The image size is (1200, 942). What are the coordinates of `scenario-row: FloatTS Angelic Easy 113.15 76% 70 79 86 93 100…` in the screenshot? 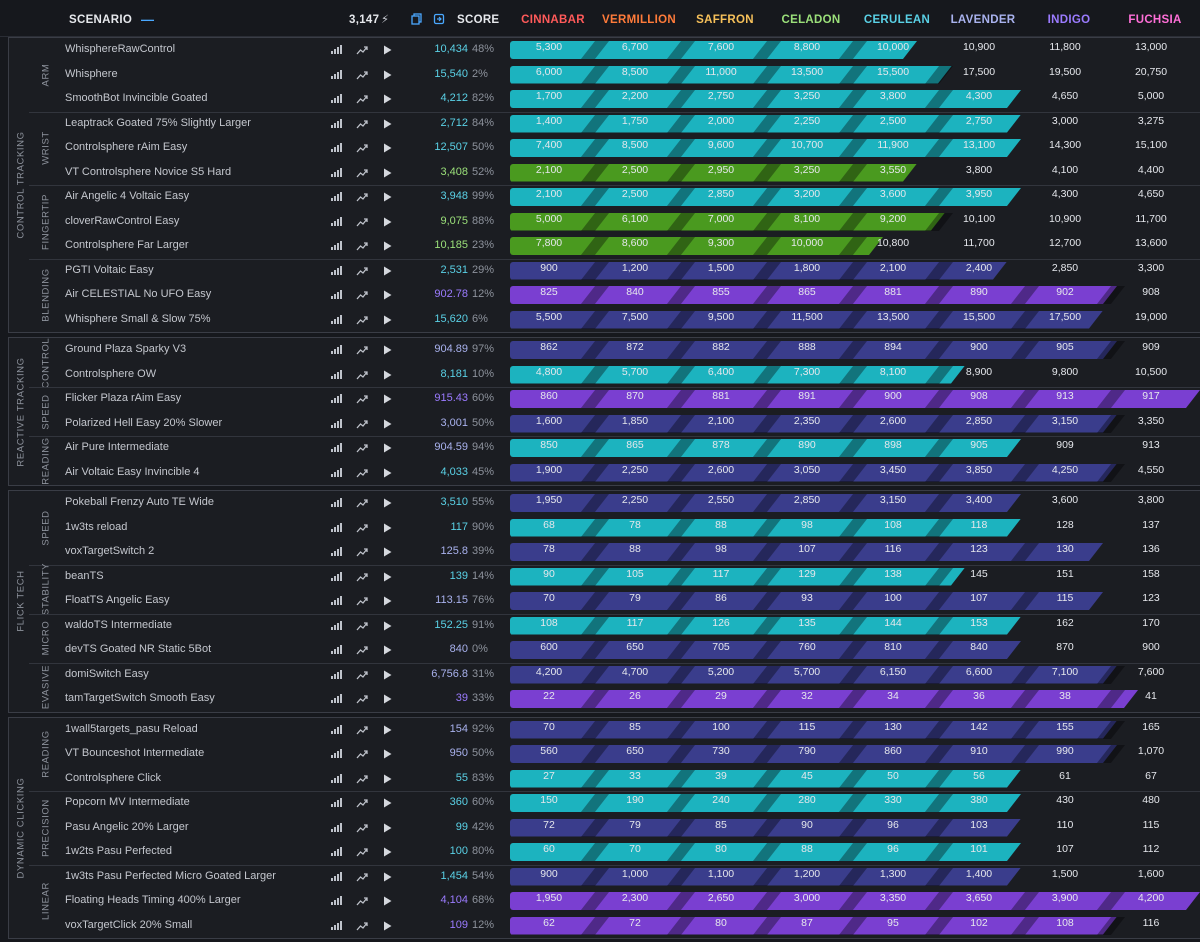 It's located at (600, 601).